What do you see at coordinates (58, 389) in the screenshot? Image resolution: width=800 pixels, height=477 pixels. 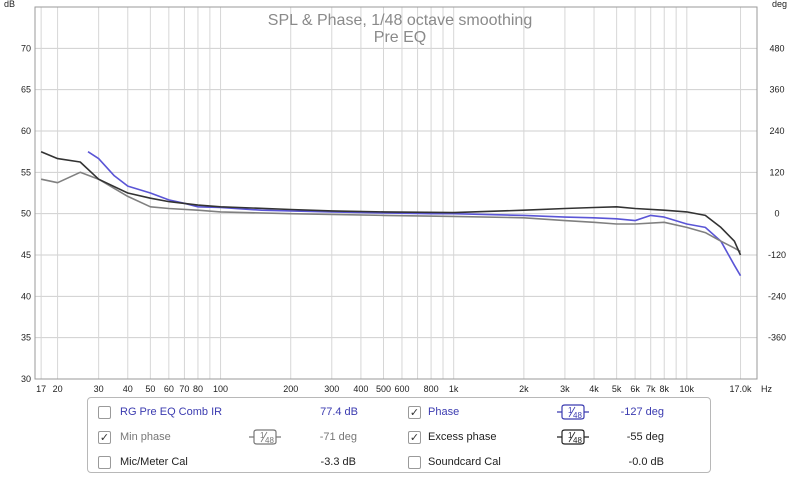 I see `x-tick-label: 20` at bounding box center [58, 389].